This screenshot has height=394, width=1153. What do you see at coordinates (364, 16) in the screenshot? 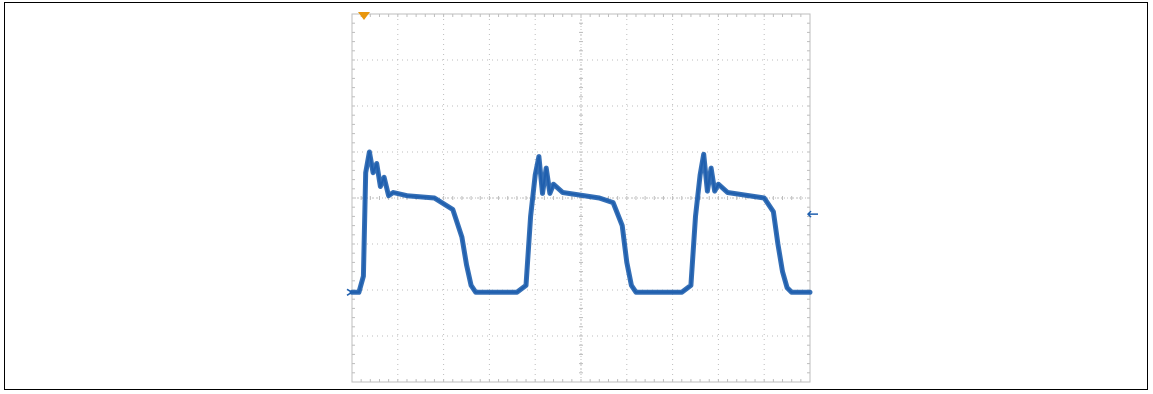
I see `trigger-position-marker` at bounding box center [364, 16].